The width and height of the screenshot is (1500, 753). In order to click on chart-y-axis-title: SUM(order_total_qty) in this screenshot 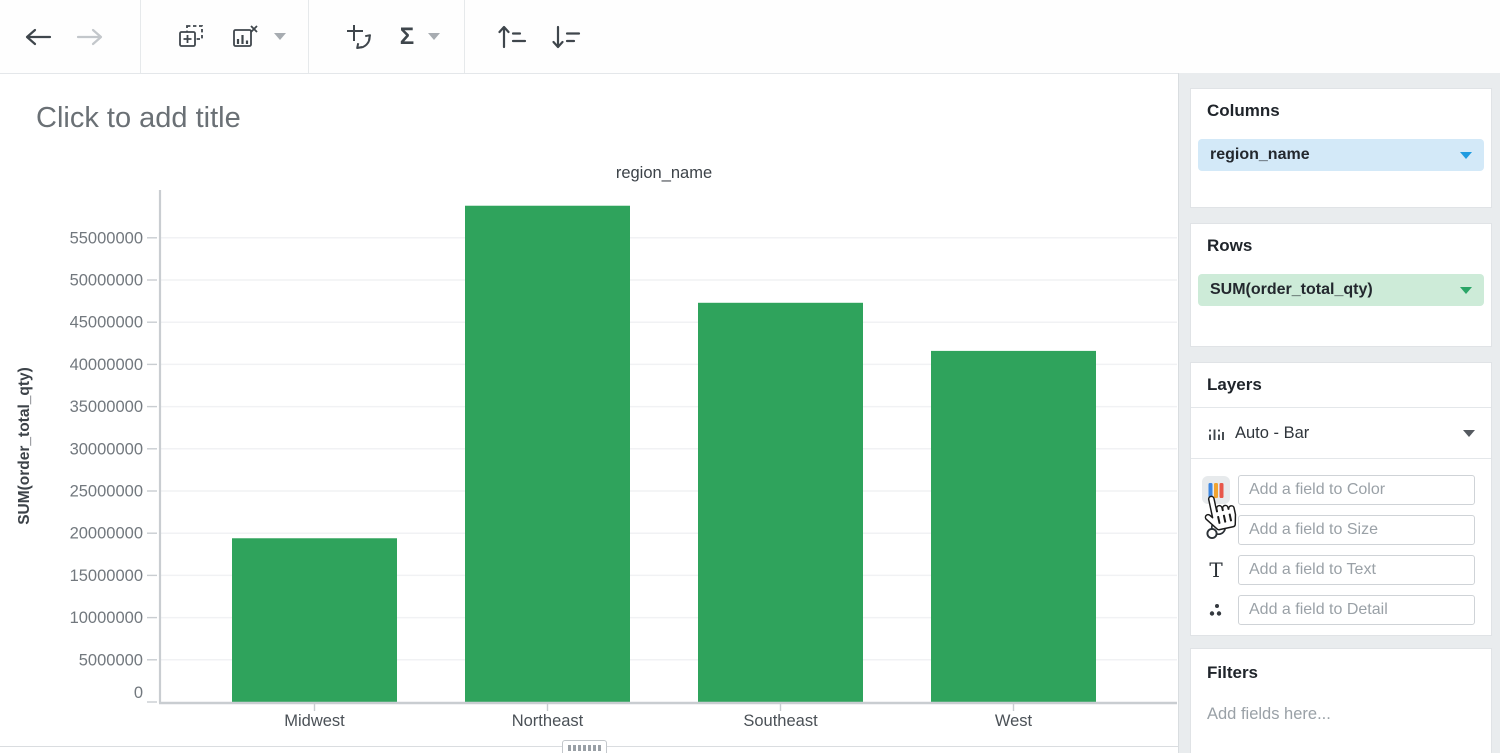, I will do `click(24, 446)`.